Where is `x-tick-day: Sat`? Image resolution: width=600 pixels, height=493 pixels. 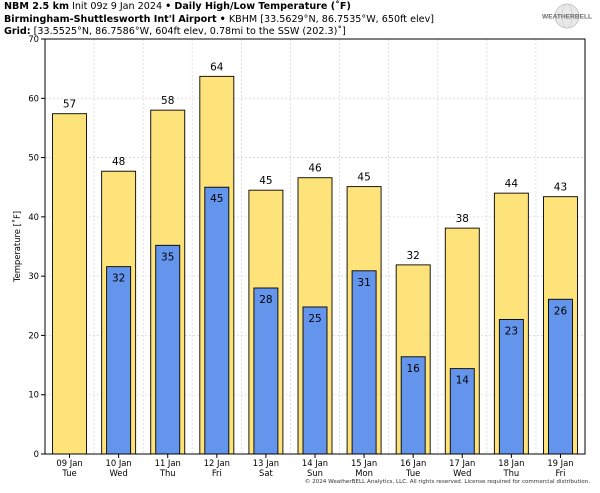
x-tick-day: Sat is located at coordinates (266, 473).